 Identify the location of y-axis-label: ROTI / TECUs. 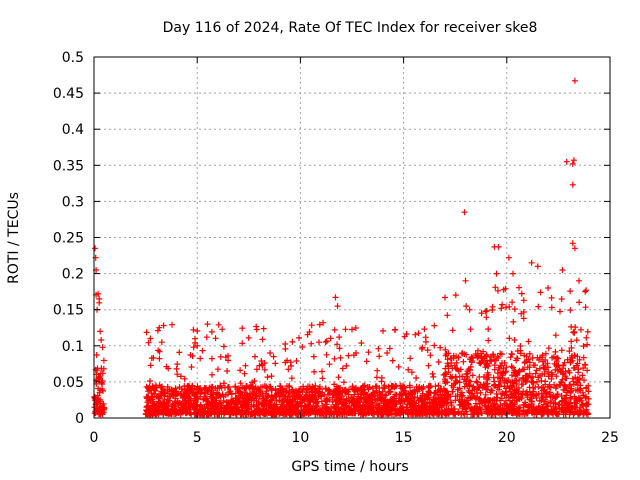
(14, 238).